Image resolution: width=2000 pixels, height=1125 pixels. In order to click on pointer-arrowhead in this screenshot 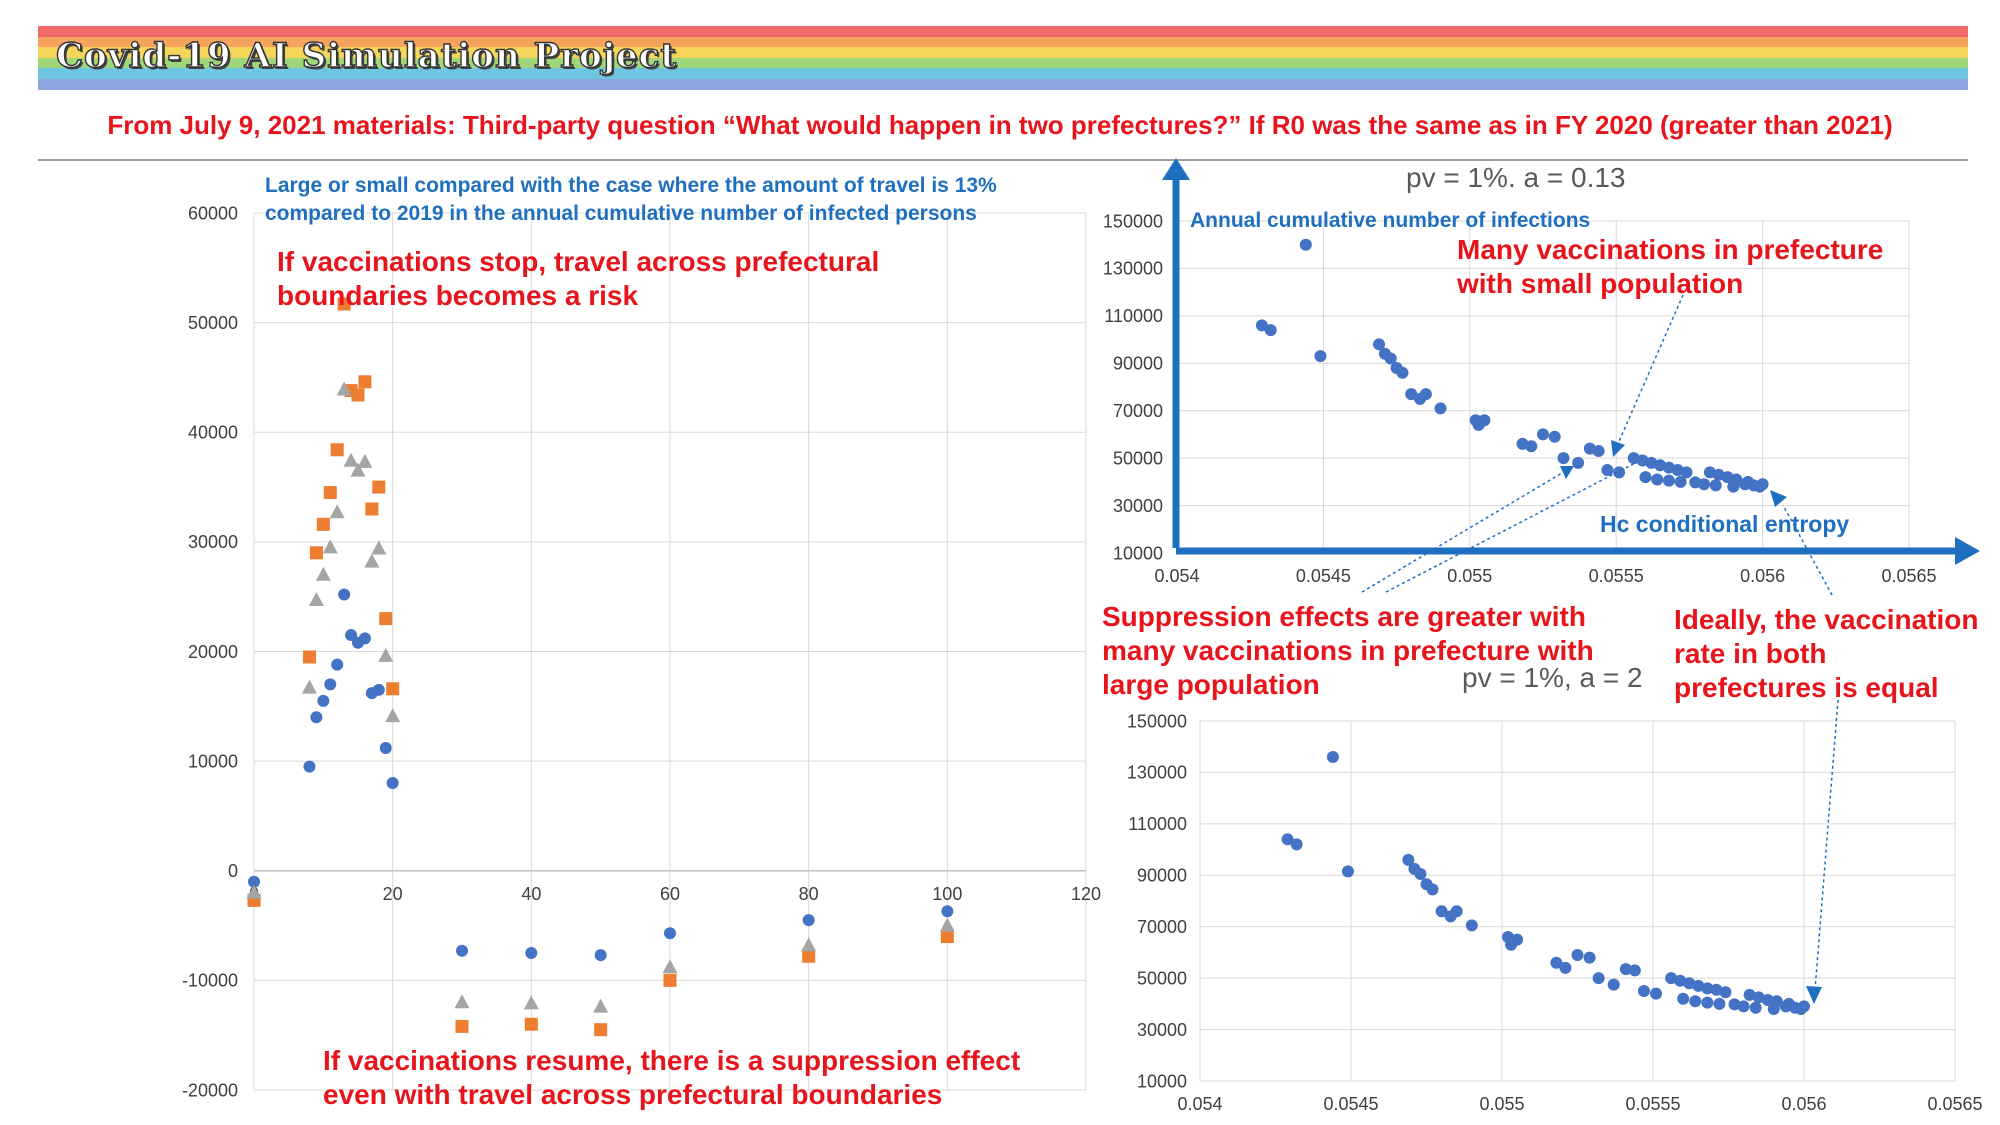, I will do `click(1567, 472)`.